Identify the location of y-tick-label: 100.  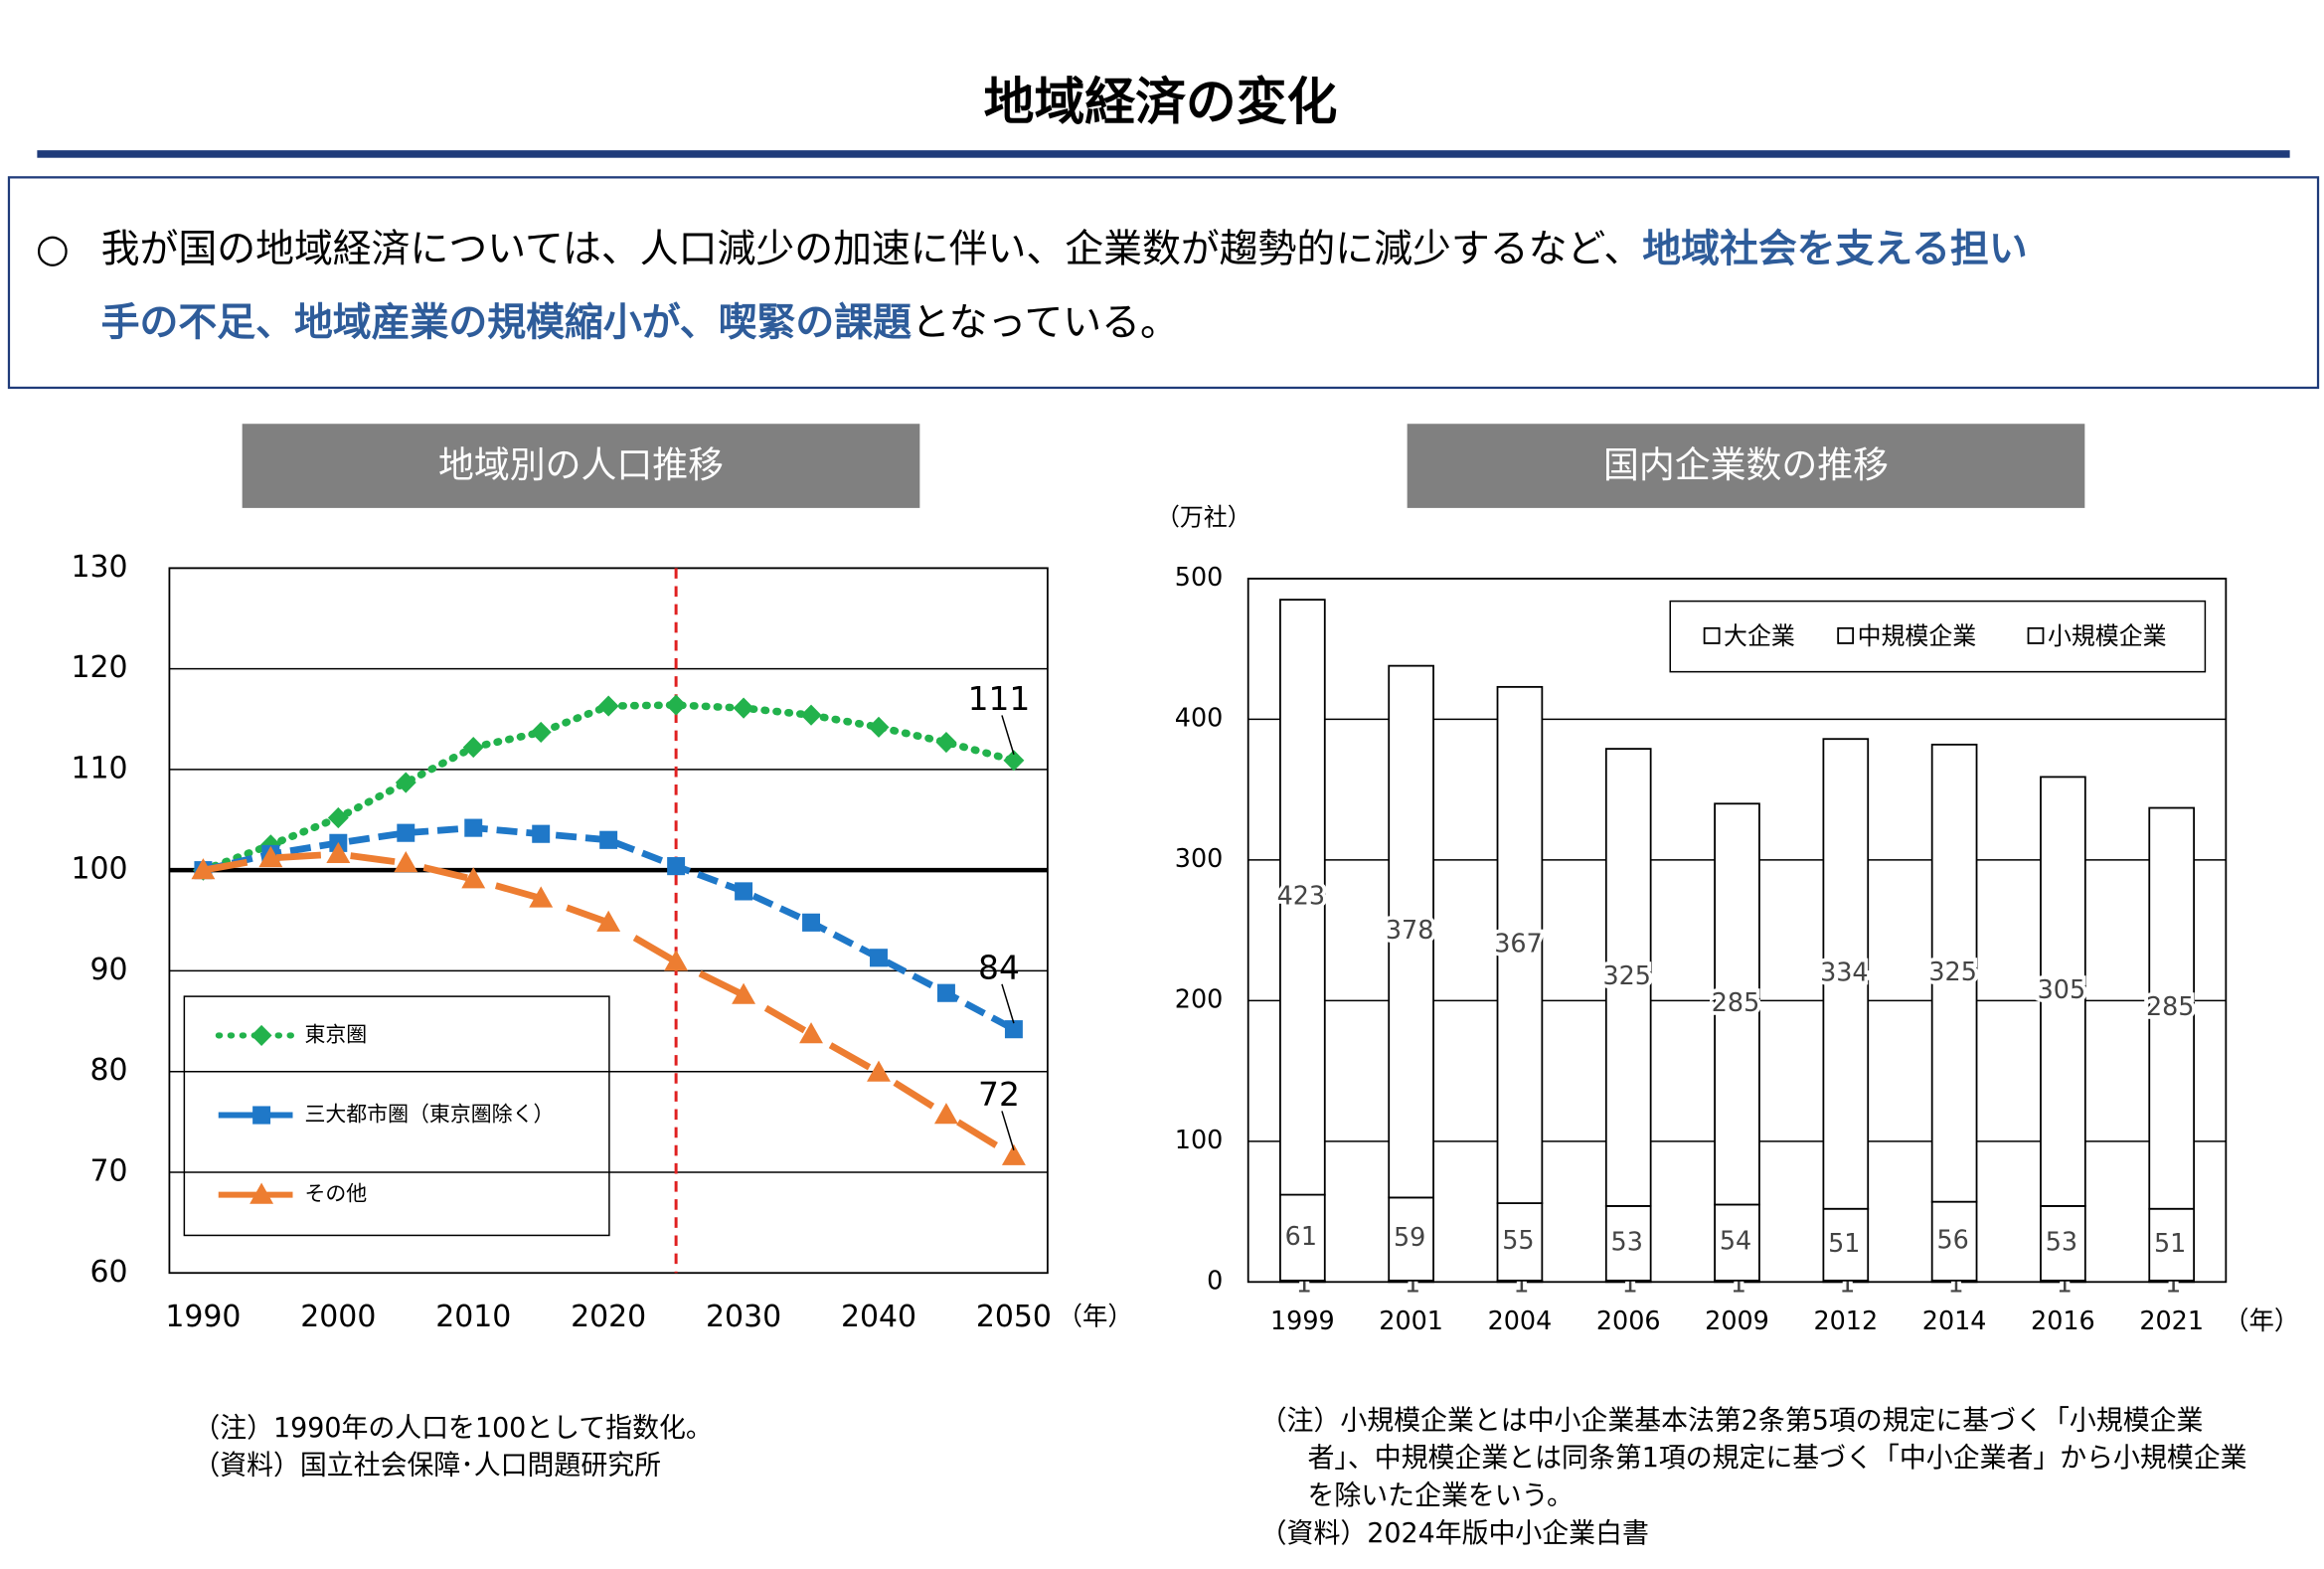
(100, 869).